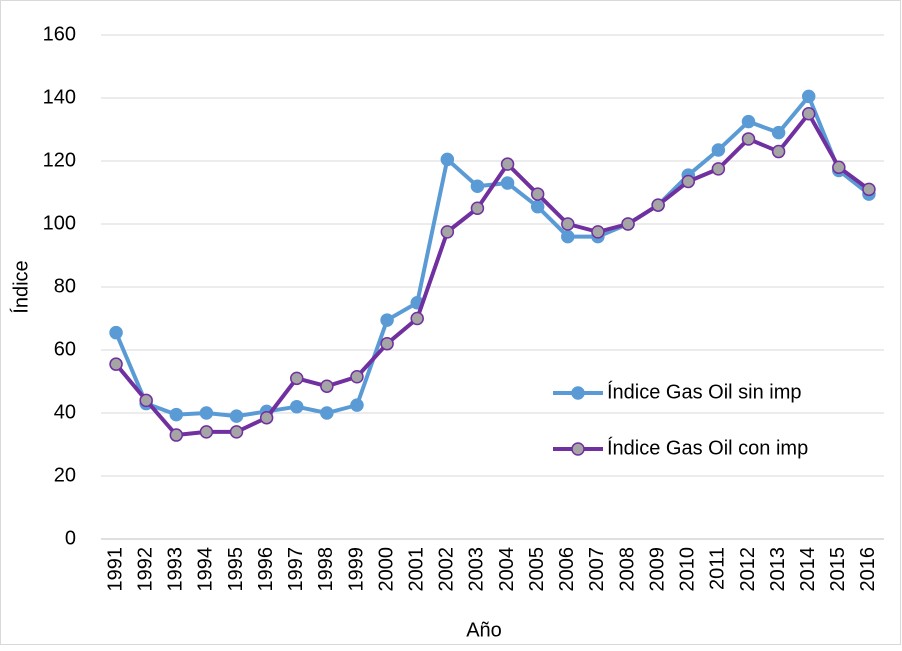  Describe the element at coordinates (416, 569) in the screenshot. I see `x-tick-label: 2001` at that location.